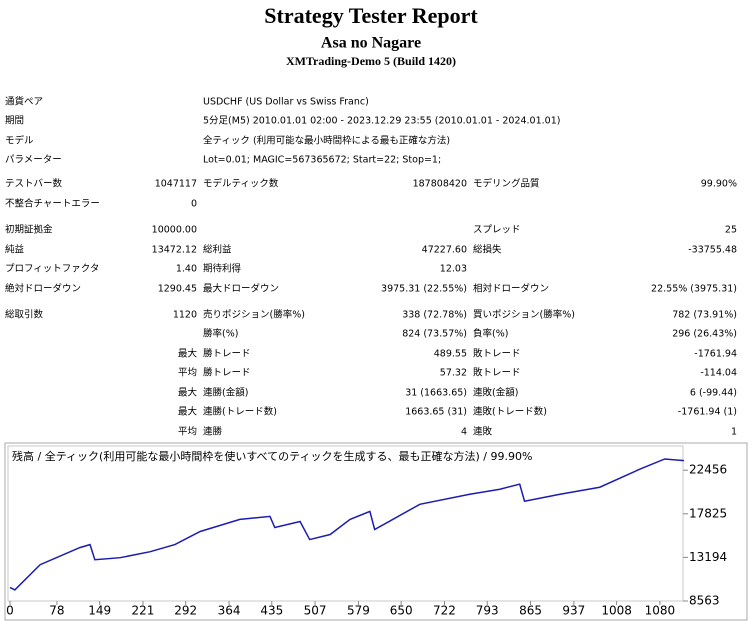 This screenshot has height=622, width=752. What do you see at coordinates (506, 184) in the screenshot?
I see `cell-label: モデリング品質` at bounding box center [506, 184].